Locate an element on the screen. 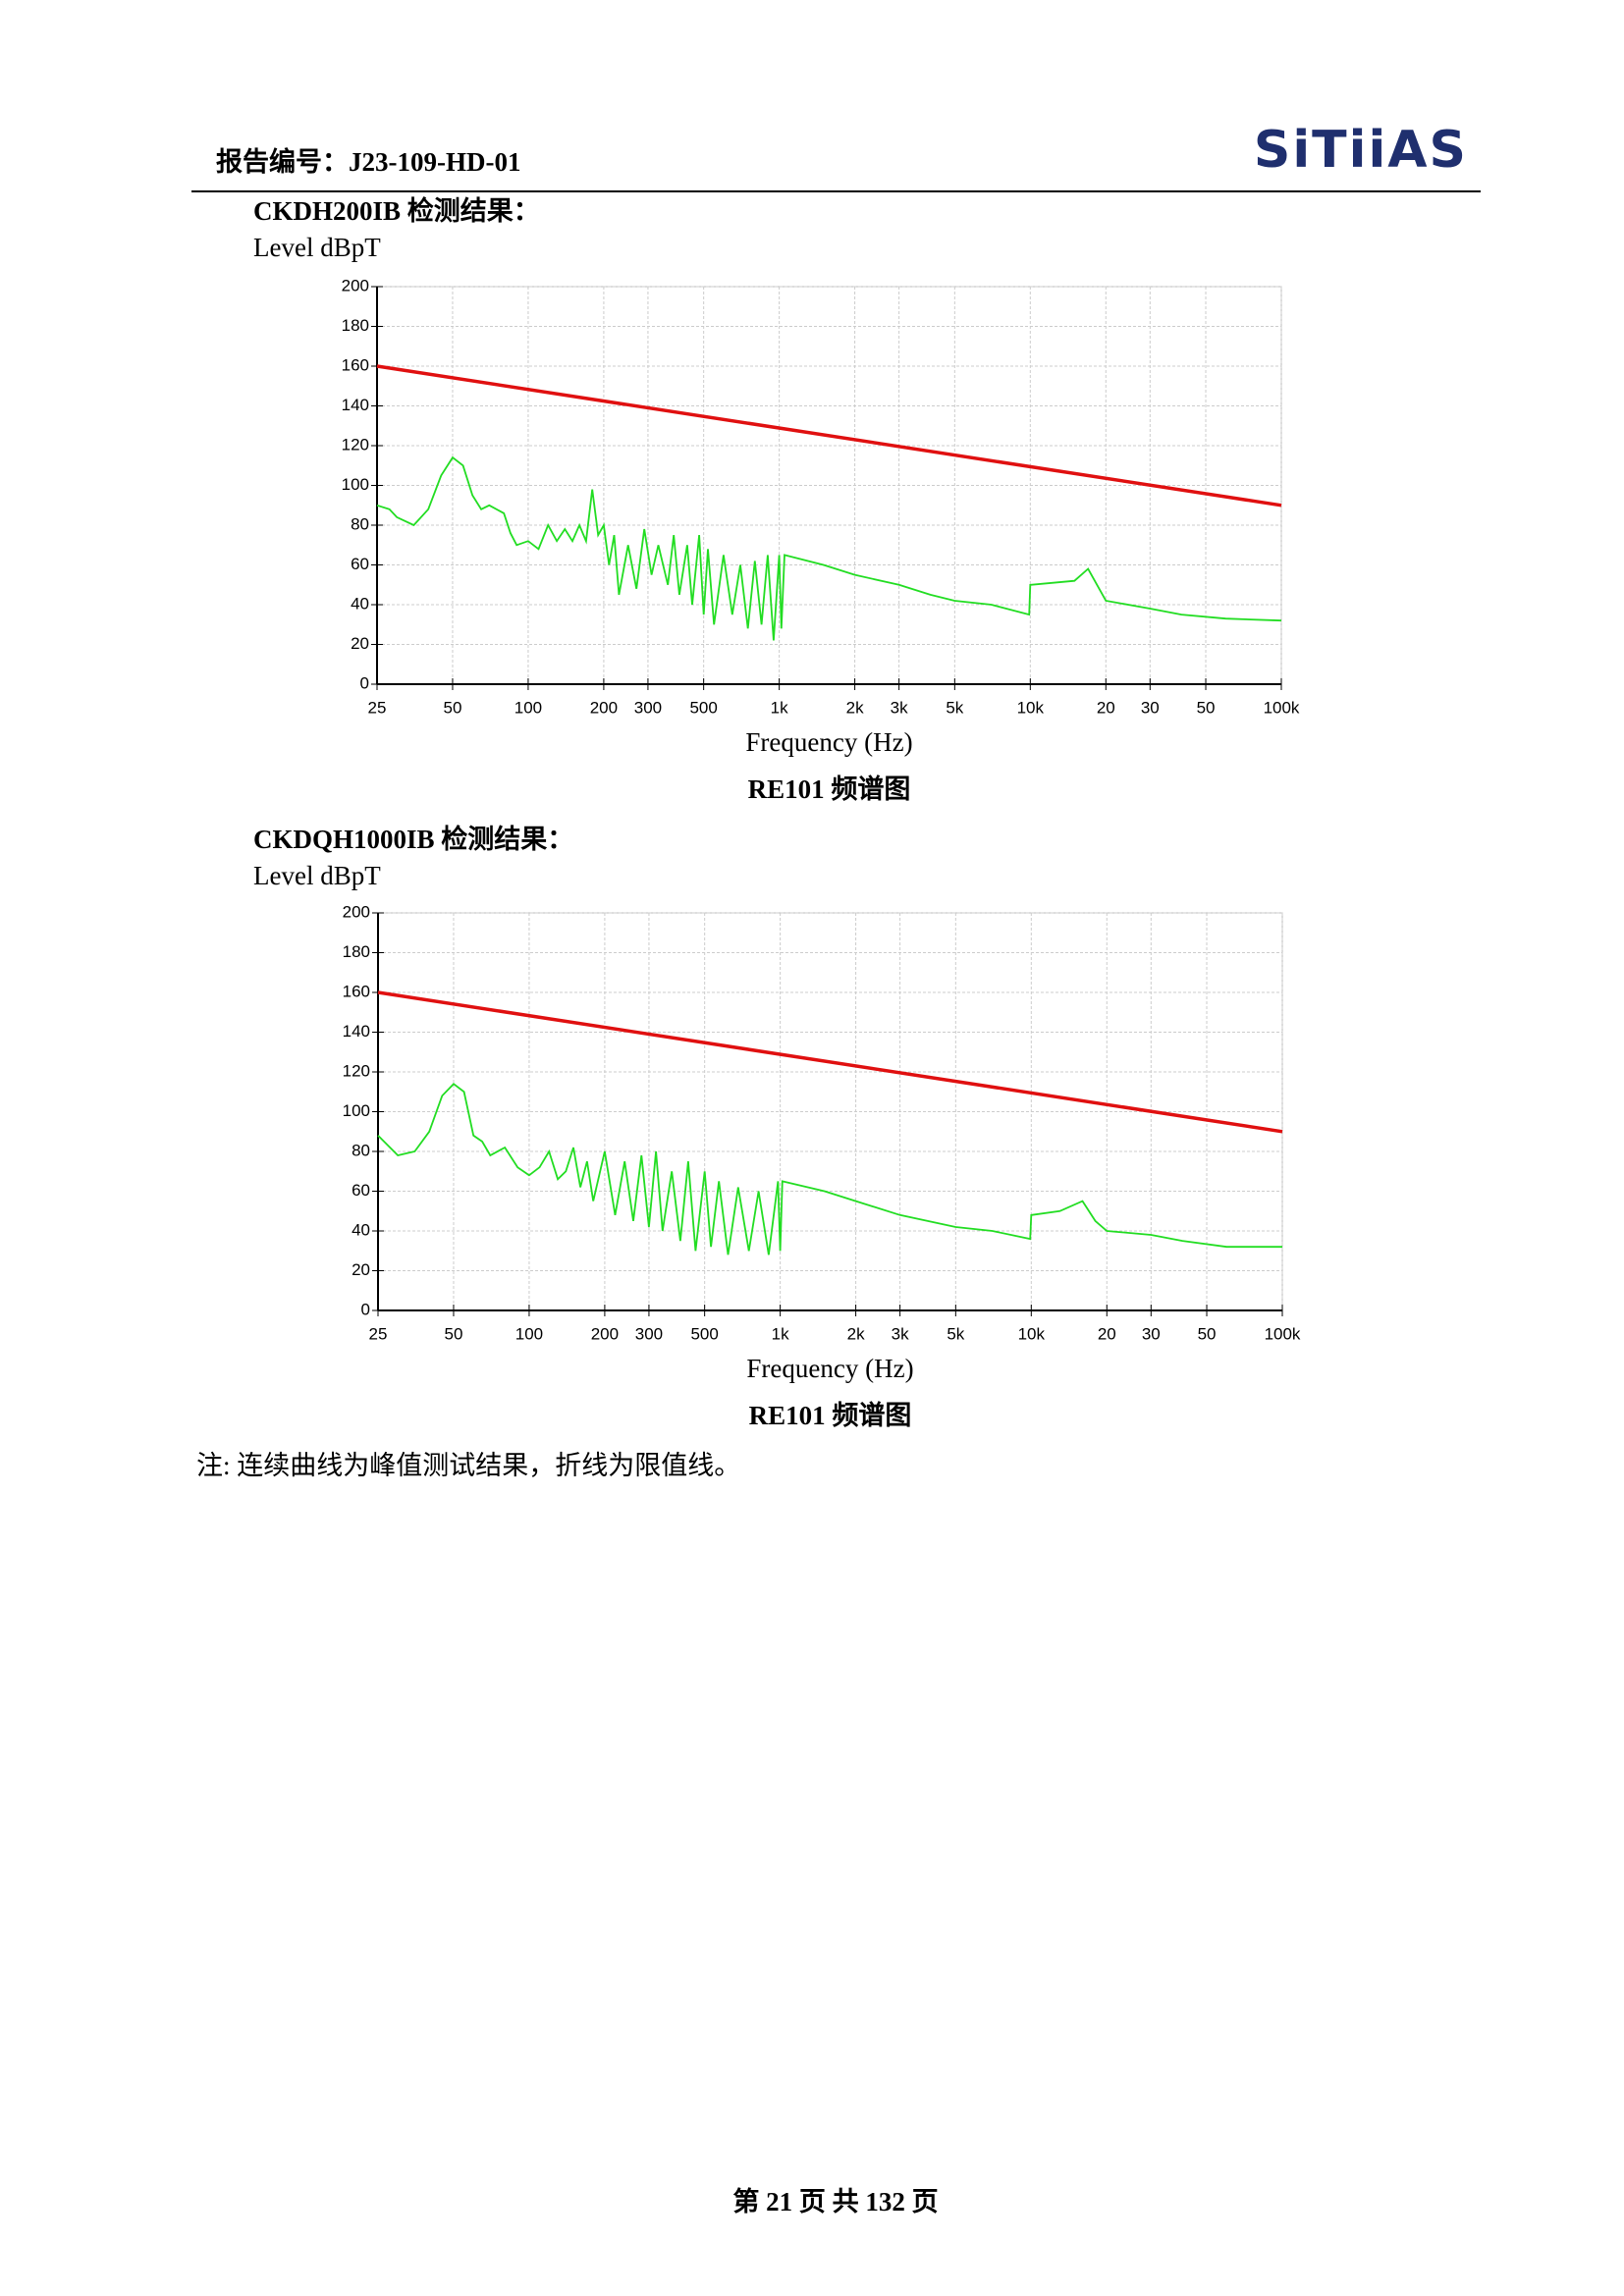 Image resolution: width=1624 pixels, height=2296 pixels. note: 注: 连续曲线为峰值测试结果，折线为限值线。 is located at coordinates (468, 1465).